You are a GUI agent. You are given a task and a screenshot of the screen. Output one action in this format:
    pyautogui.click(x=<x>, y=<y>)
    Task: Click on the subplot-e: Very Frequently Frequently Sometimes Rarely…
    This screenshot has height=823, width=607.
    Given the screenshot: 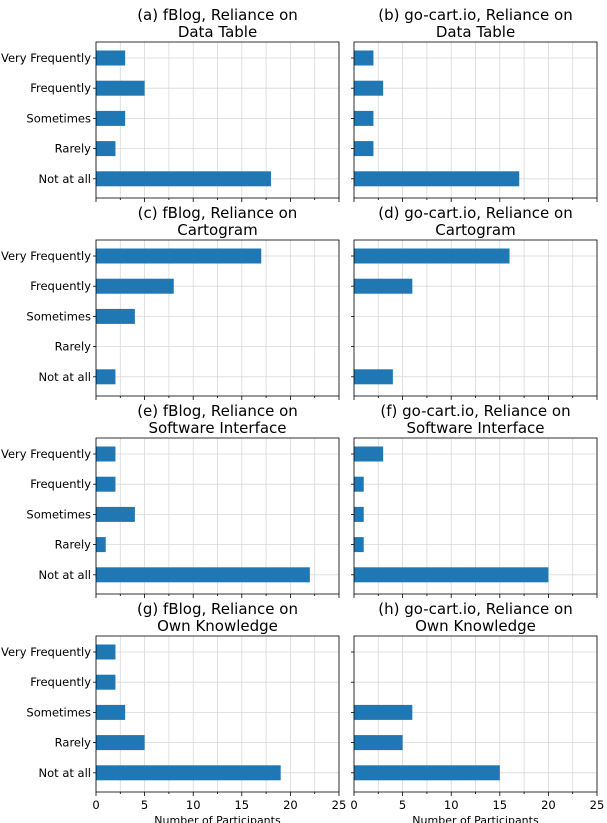 What is the action you would take?
    pyautogui.click(x=170, y=500)
    